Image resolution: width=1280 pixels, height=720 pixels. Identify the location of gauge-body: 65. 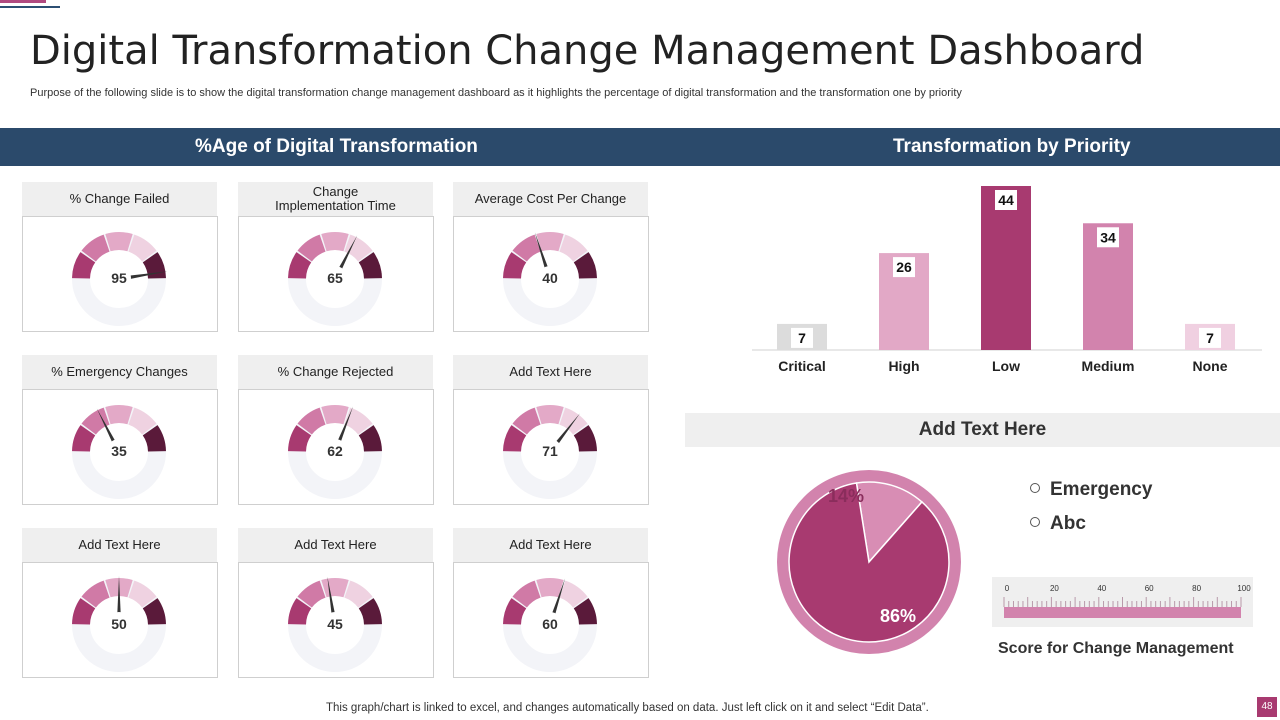
(336, 274).